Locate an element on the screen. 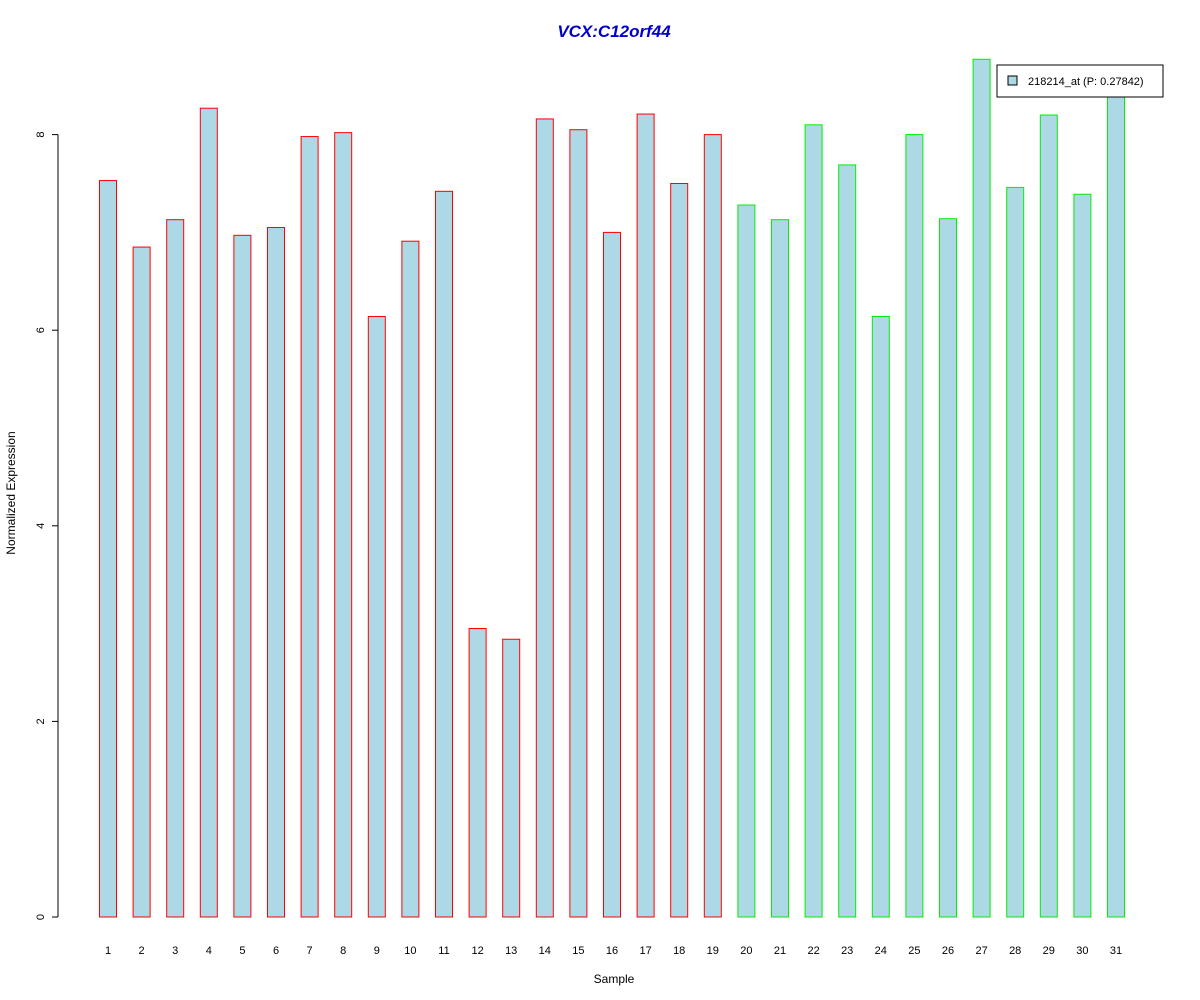  x-tick-label: 7 is located at coordinates (310, 951).